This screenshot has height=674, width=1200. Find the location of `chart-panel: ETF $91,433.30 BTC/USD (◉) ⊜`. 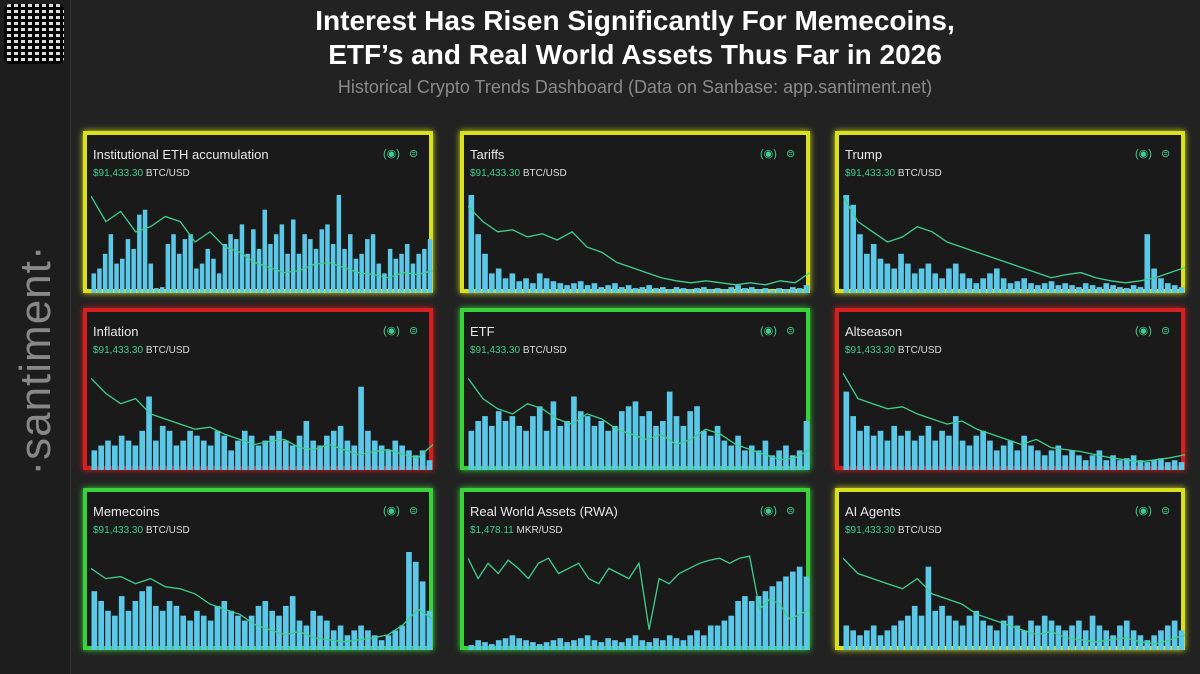

chart-panel: ETF $91,433.30 BTC/USD (◉) ⊜ is located at coordinates (635, 389).